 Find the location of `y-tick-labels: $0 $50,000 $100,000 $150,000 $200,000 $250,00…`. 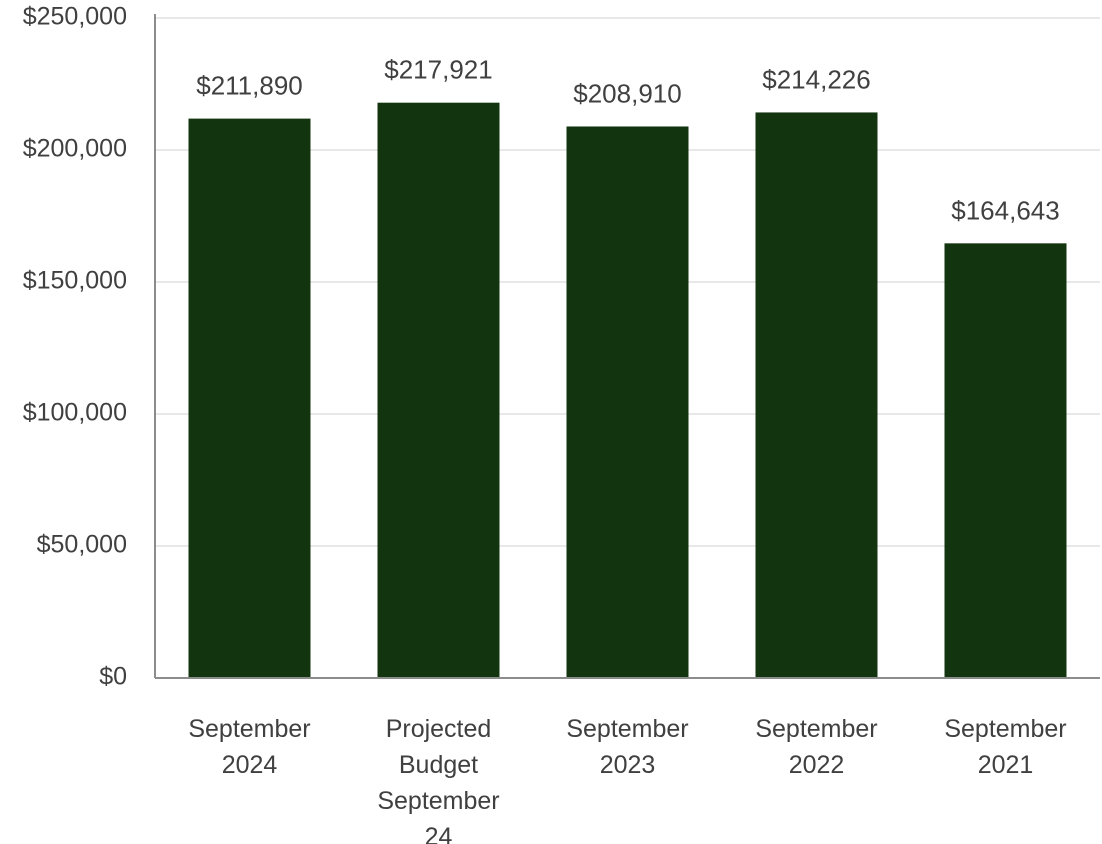

y-tick-labels: $0 $50,000 $100,000 $150,000 $200,000 $250,00… is located at coordinates (75, 347).